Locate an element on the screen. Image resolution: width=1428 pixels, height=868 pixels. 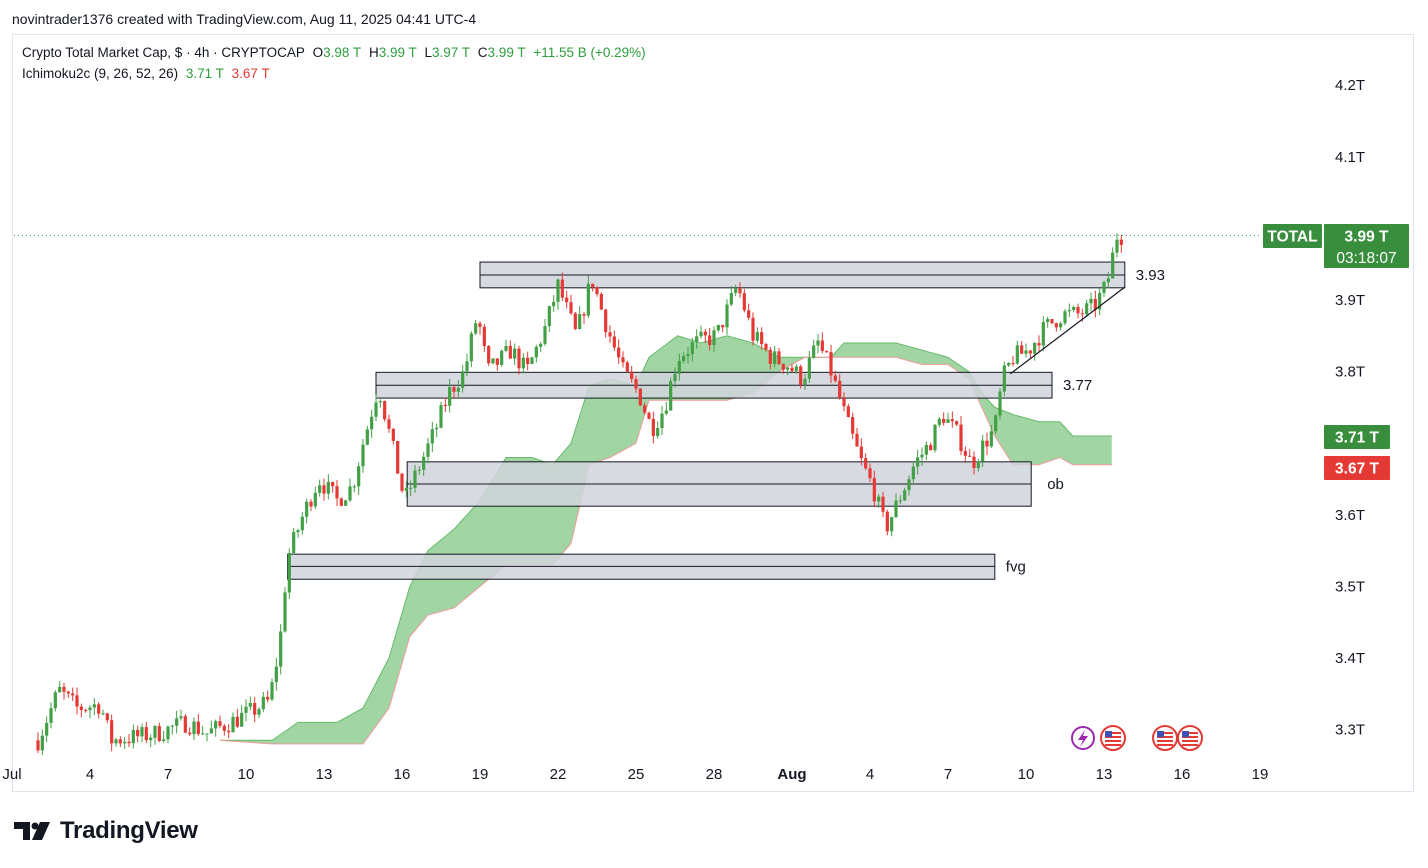
candle-28-body is located at coordinates (159, 733).